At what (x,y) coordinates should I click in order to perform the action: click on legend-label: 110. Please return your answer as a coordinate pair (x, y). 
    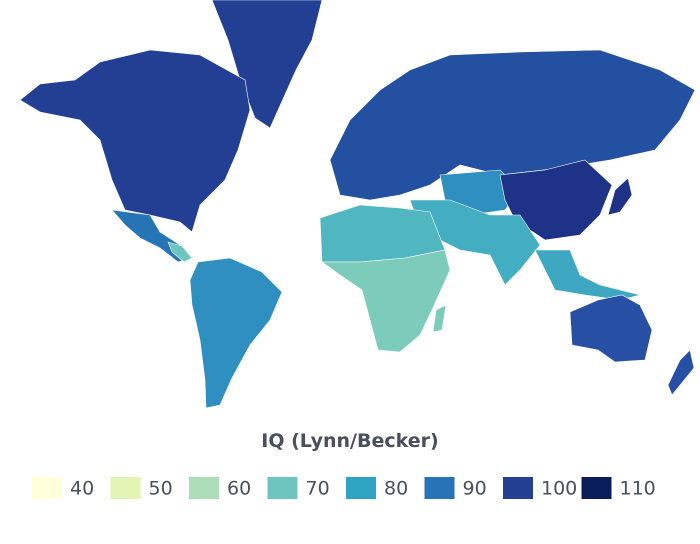
    Looking at the image, I should click on (638, 489).